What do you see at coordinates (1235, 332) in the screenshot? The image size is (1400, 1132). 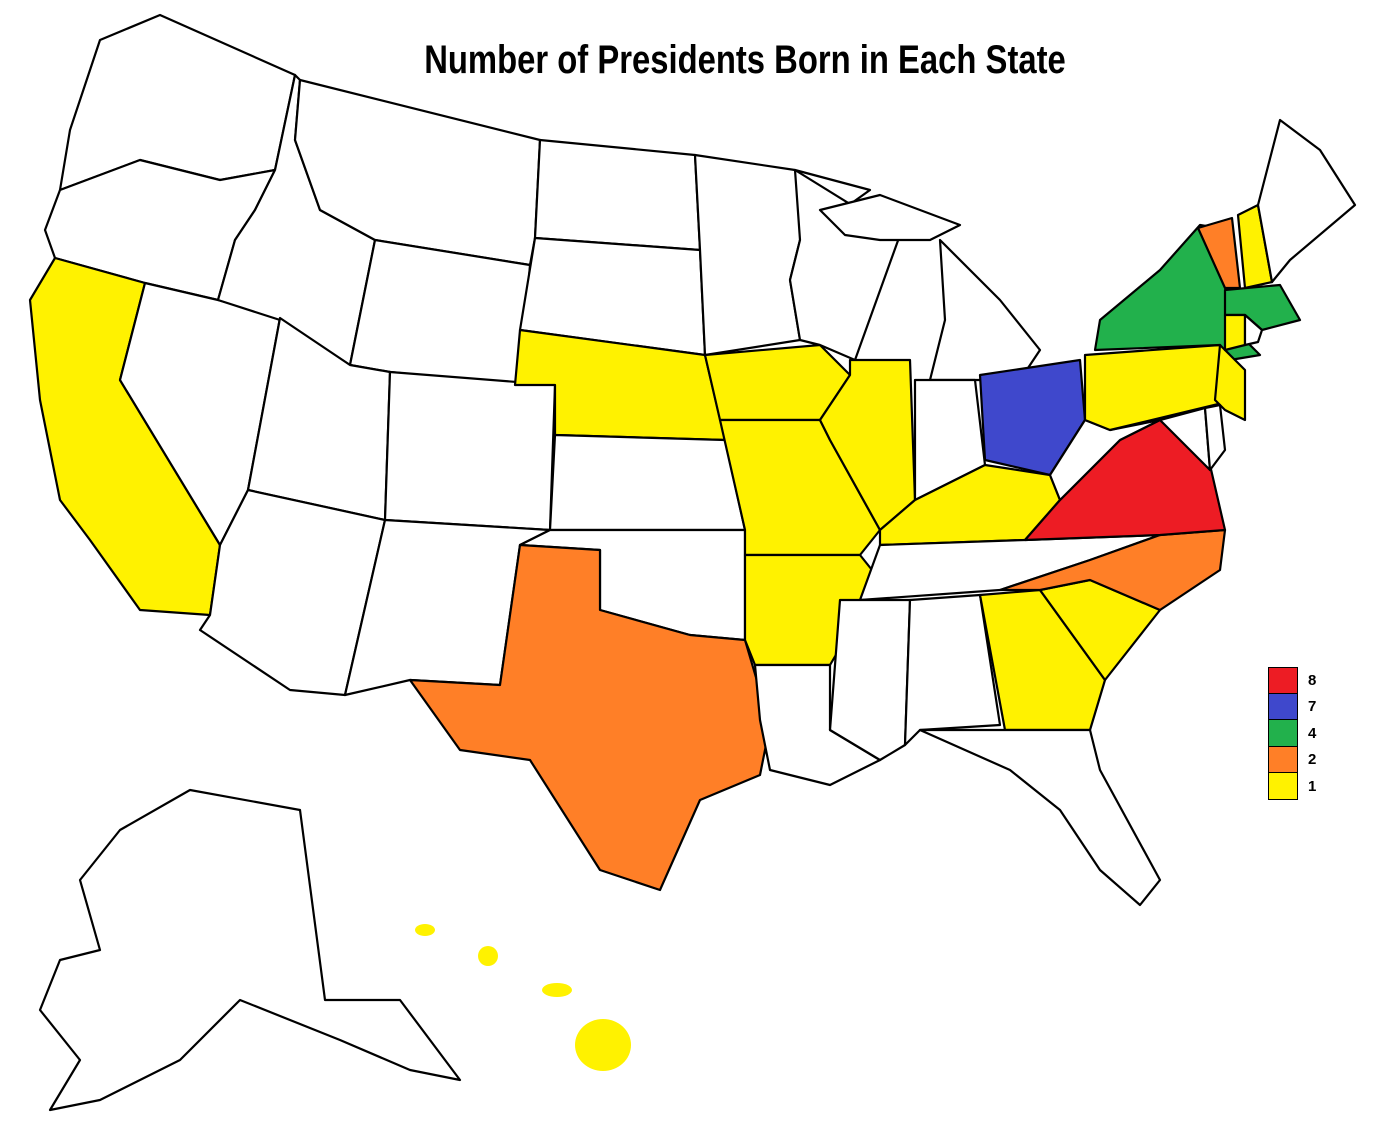 I see `state-ct` at bounding box center [1235, 332].